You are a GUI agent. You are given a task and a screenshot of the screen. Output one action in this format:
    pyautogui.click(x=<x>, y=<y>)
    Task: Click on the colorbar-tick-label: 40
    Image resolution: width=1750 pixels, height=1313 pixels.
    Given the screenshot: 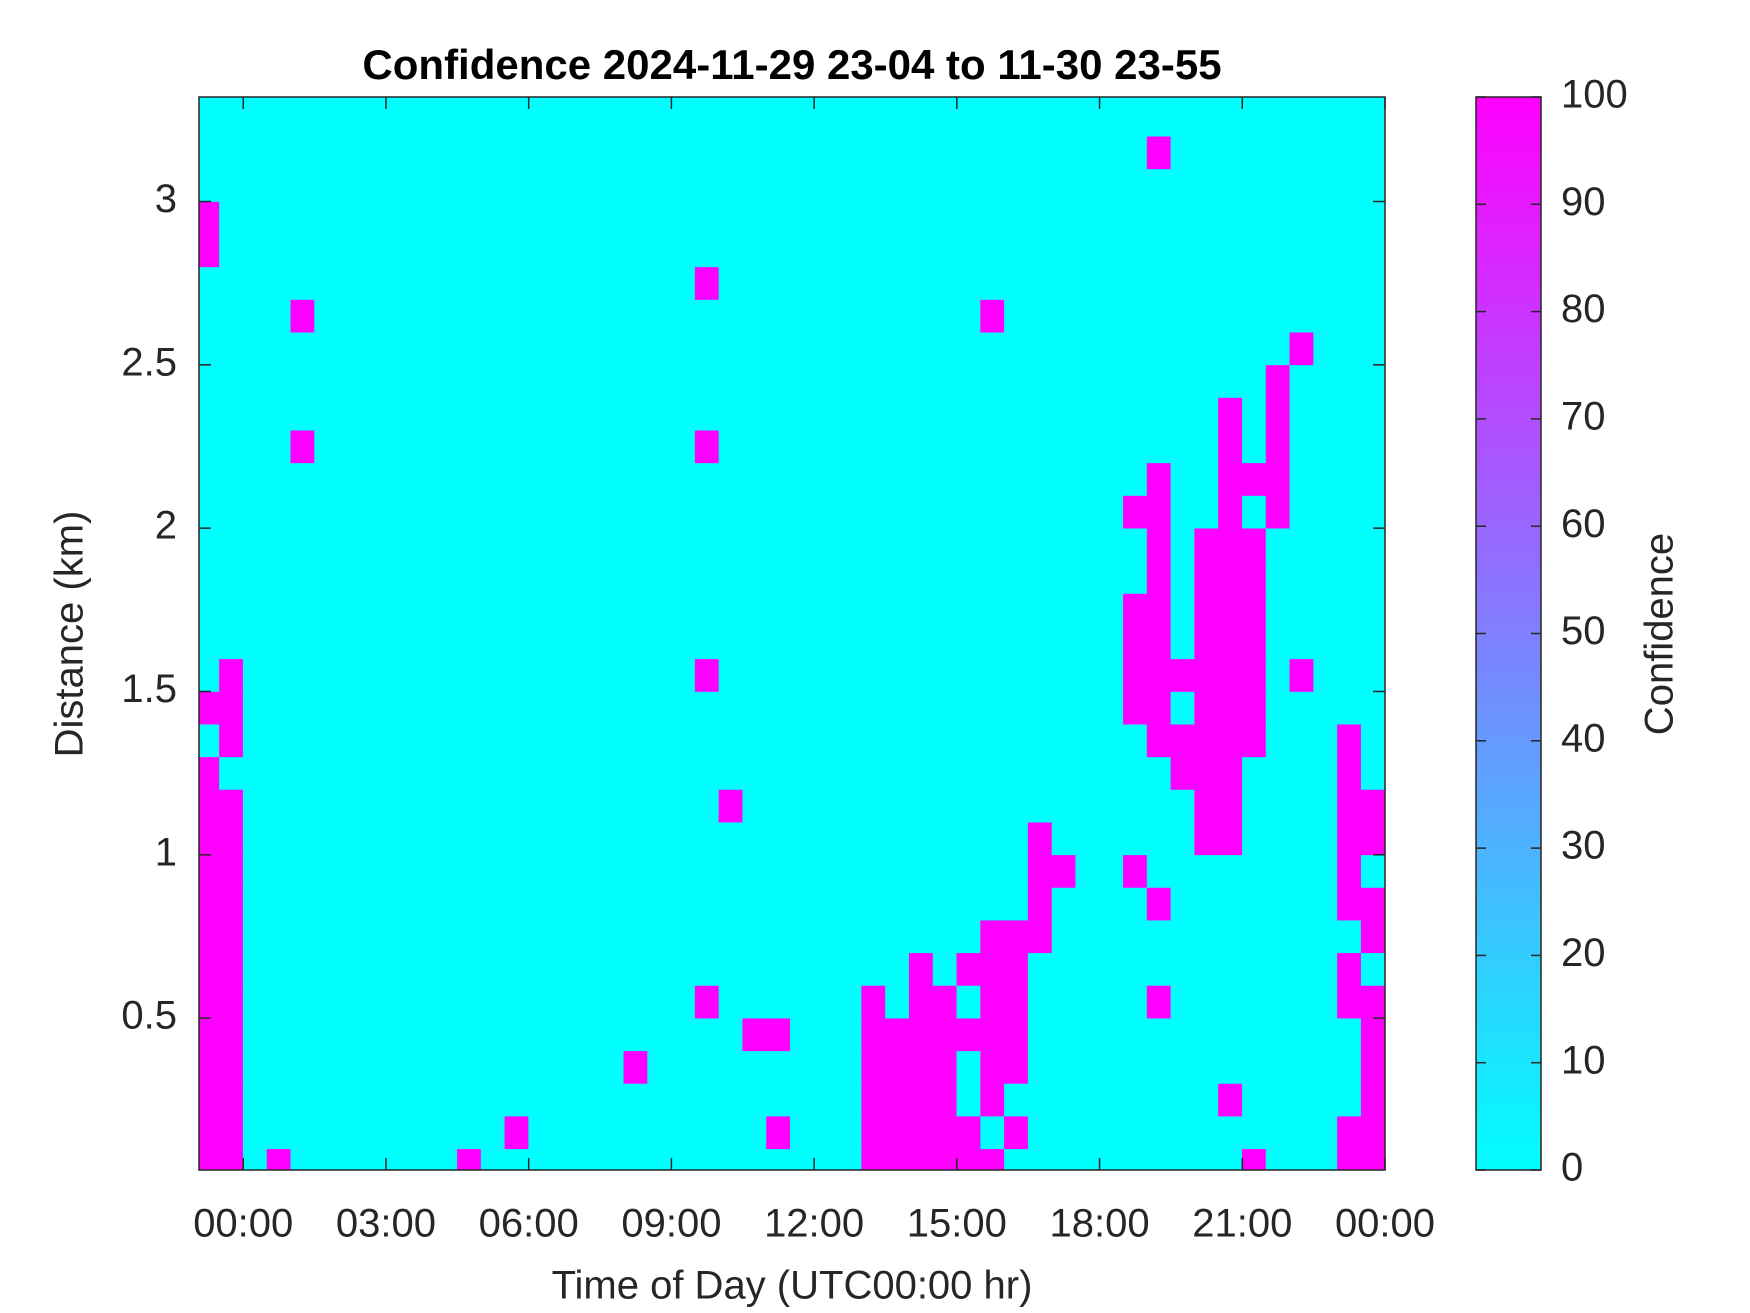 What is the action you would take?
    pyautogui.click(x=1583, y=738)
    